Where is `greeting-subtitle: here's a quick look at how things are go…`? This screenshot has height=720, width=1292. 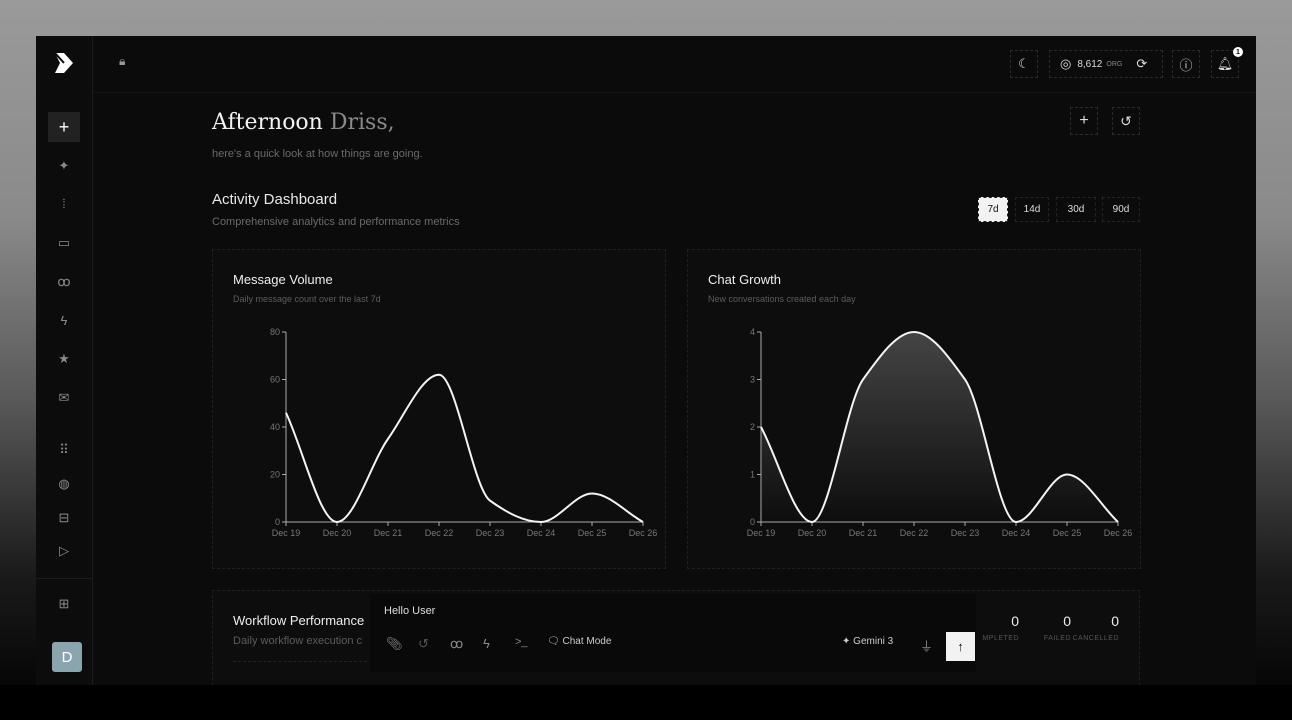 greeting-subtitle: here's a quick look at how things are go… is located at coordinates (317, 154).